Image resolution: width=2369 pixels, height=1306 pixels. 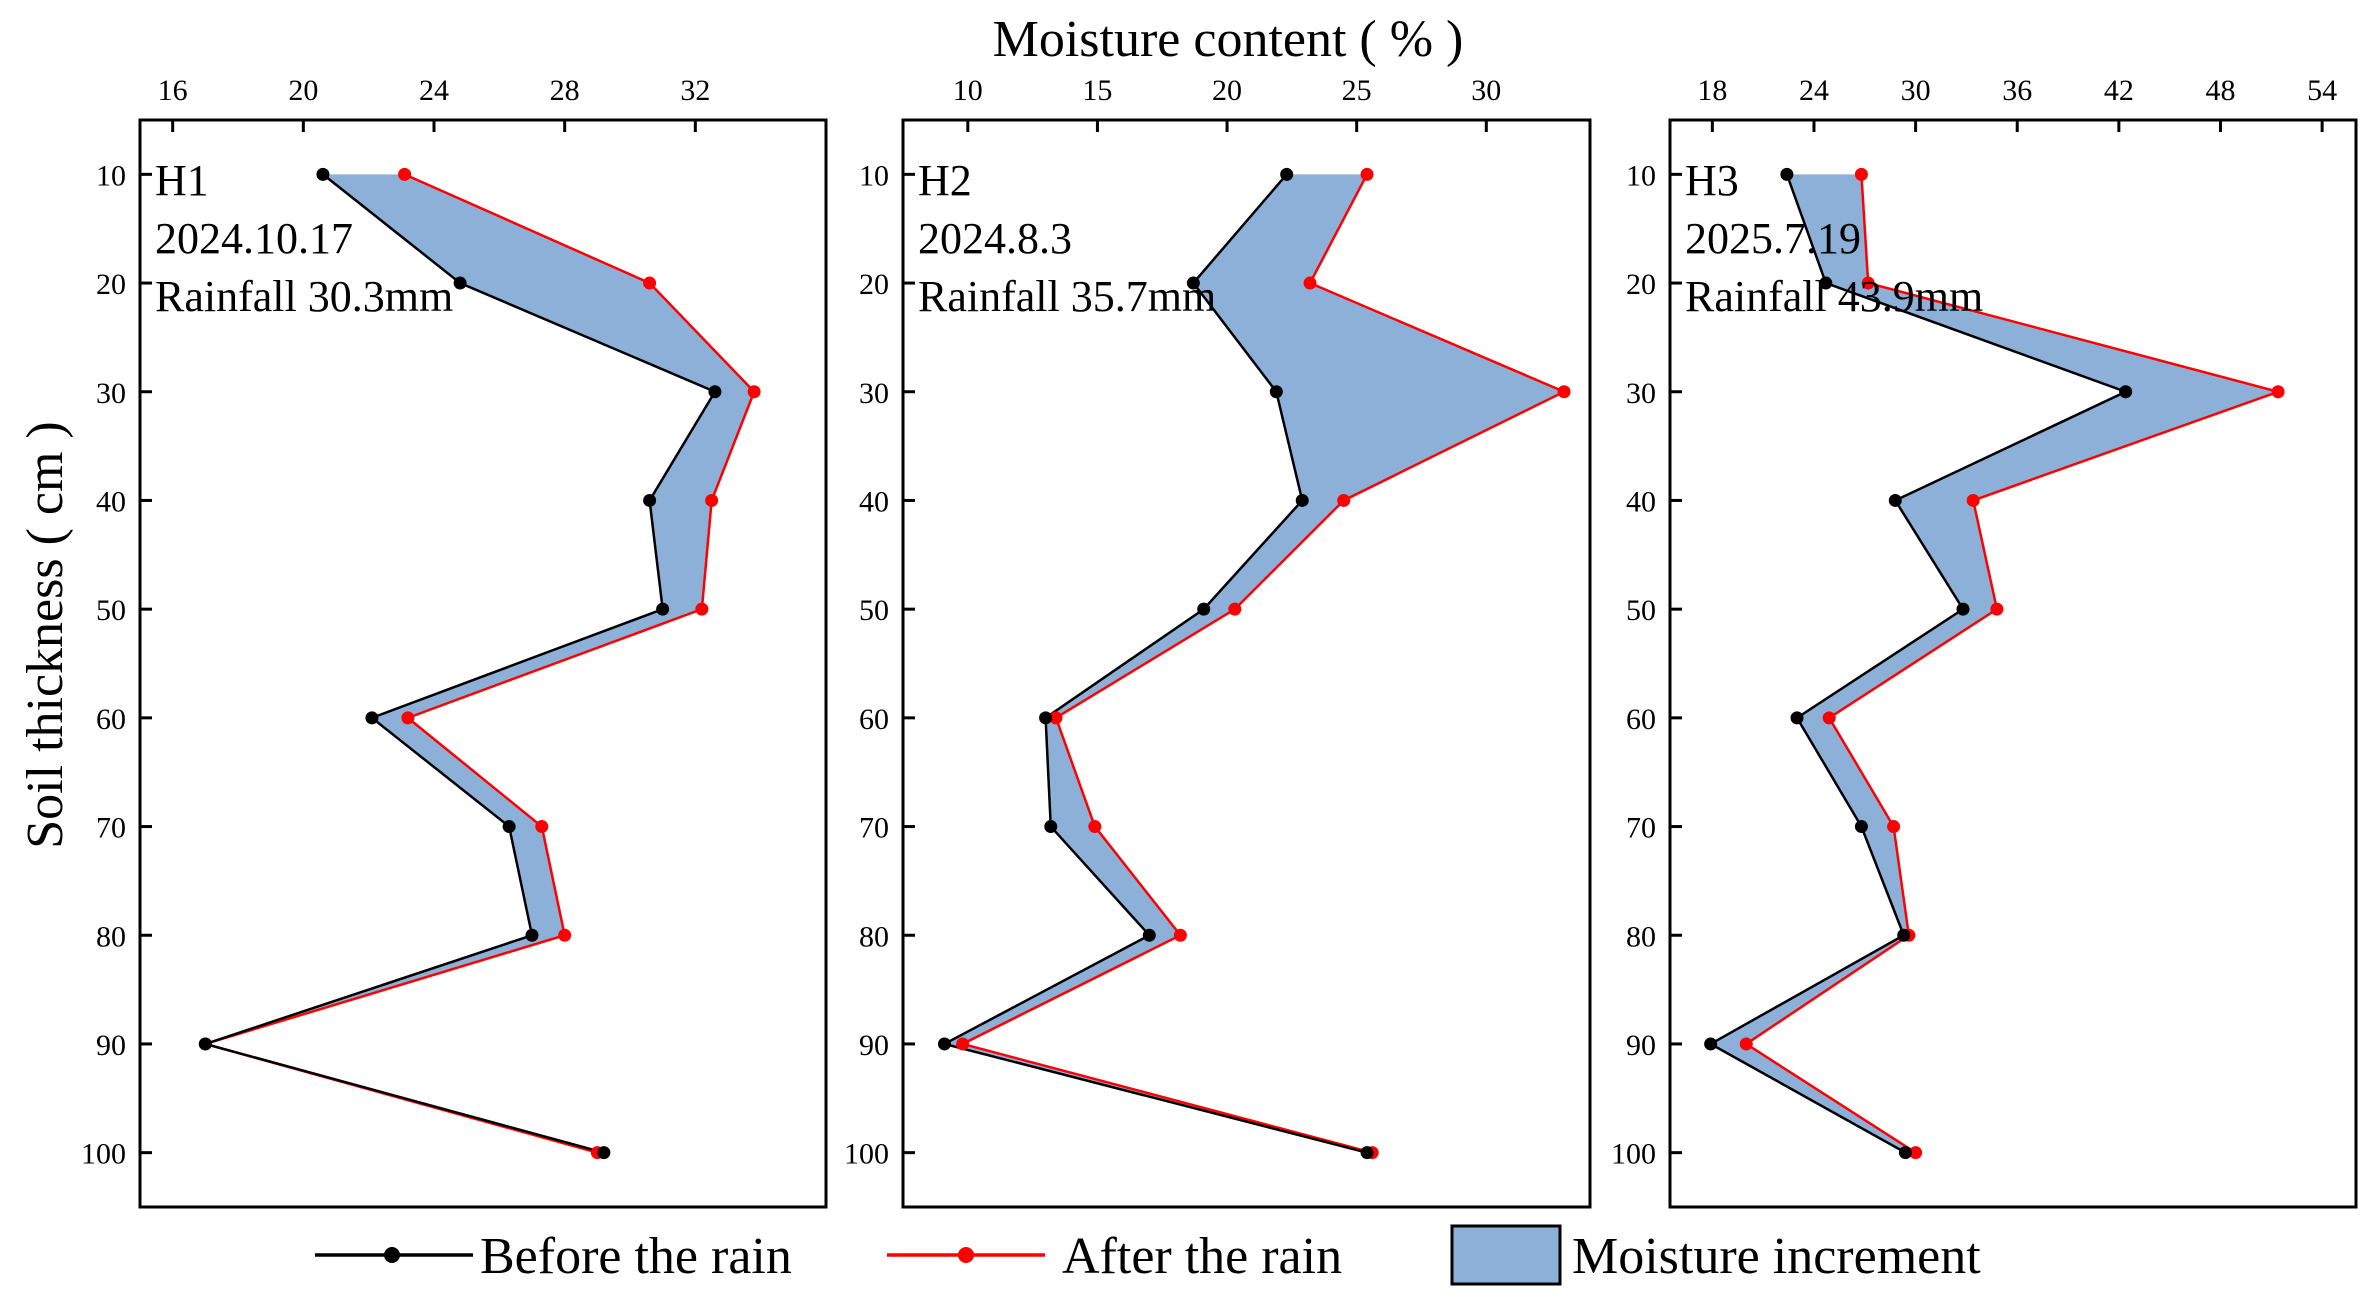 I want to click on y-axis-title: Soil thickness ( cm ), so click(x=45, y=635).